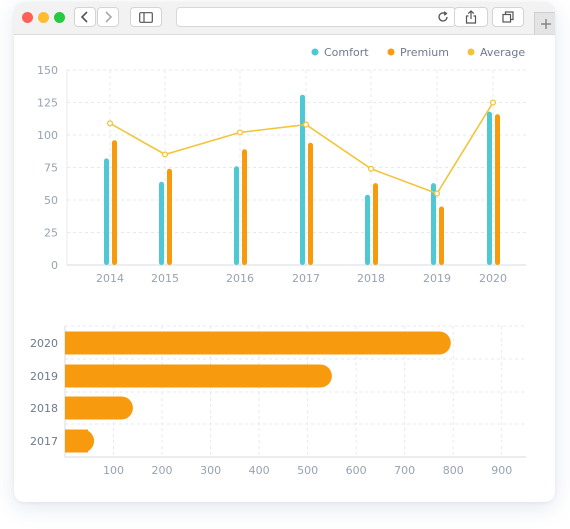 Image resolution: width=570 pixels, height=529 pixels. What do you see at coordinates (240, 132) in the screenshot?
I see `average-point-2016` at bounding box center [240, 132].